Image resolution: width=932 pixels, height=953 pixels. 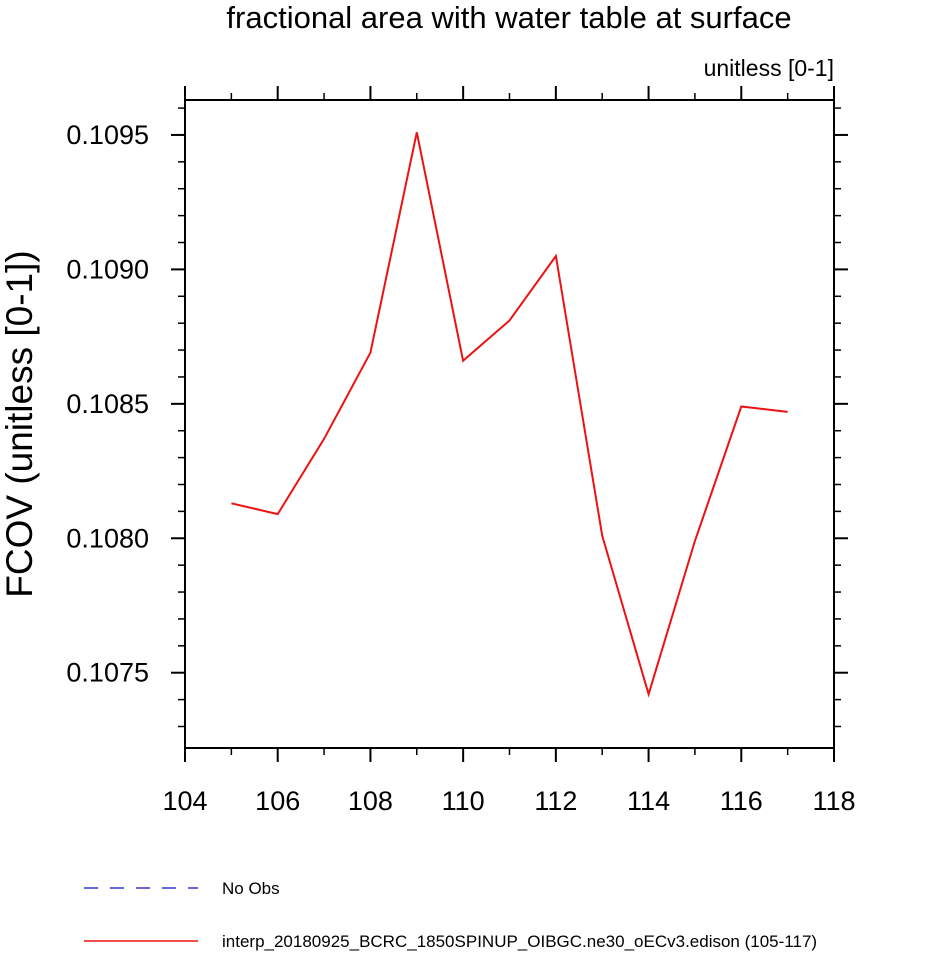 What do you see at coordinates (741, 801) in the screenshot?
I see `x-tick-label: 116` at bounding box center [741, 801].